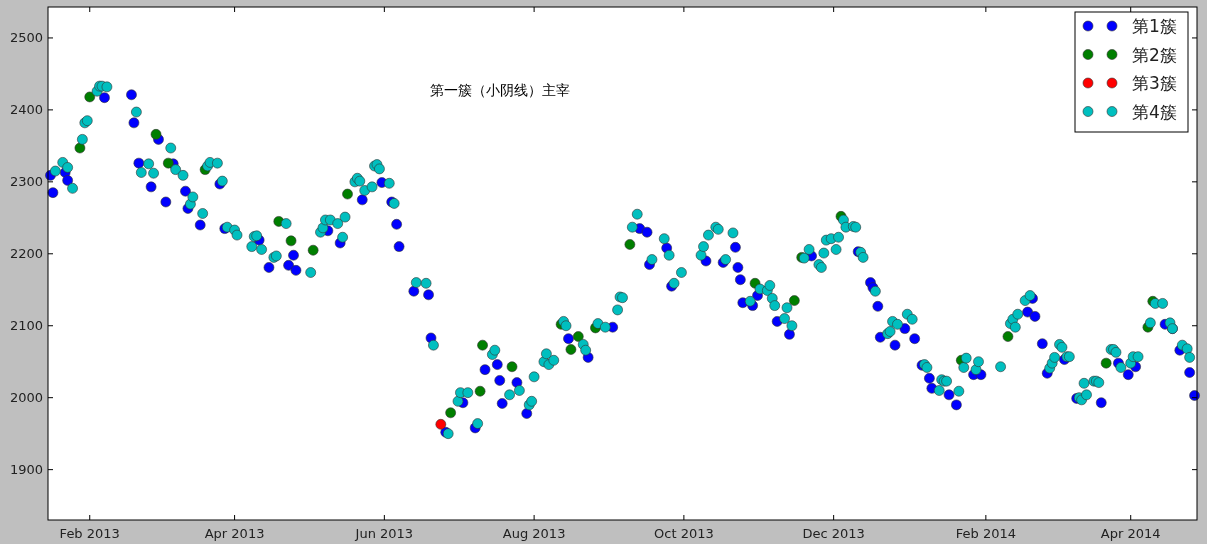 This screenshot has width=1207, height=544. Describe the element at coordinates (234, 533) in the screenshot. I see `x-tick-label: Apr 2013` at that location.